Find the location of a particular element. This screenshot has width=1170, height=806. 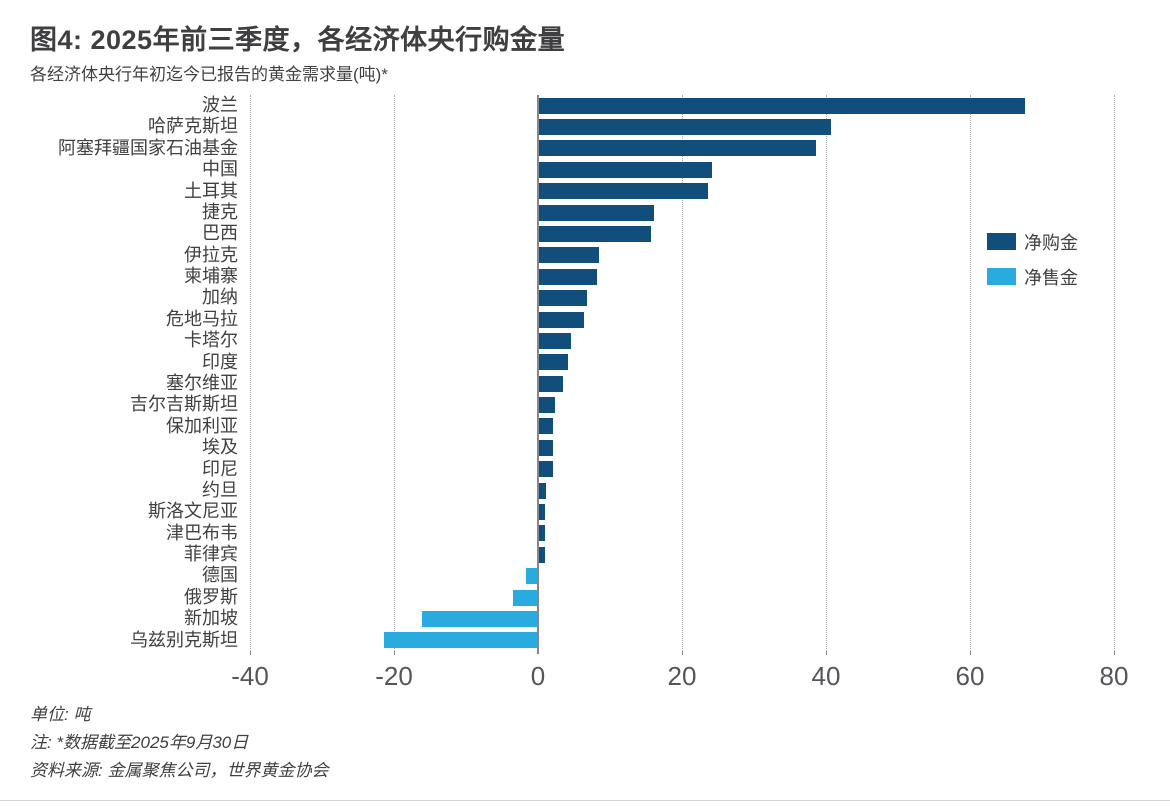

zero-axis-line is located at coordinates (538, 374).